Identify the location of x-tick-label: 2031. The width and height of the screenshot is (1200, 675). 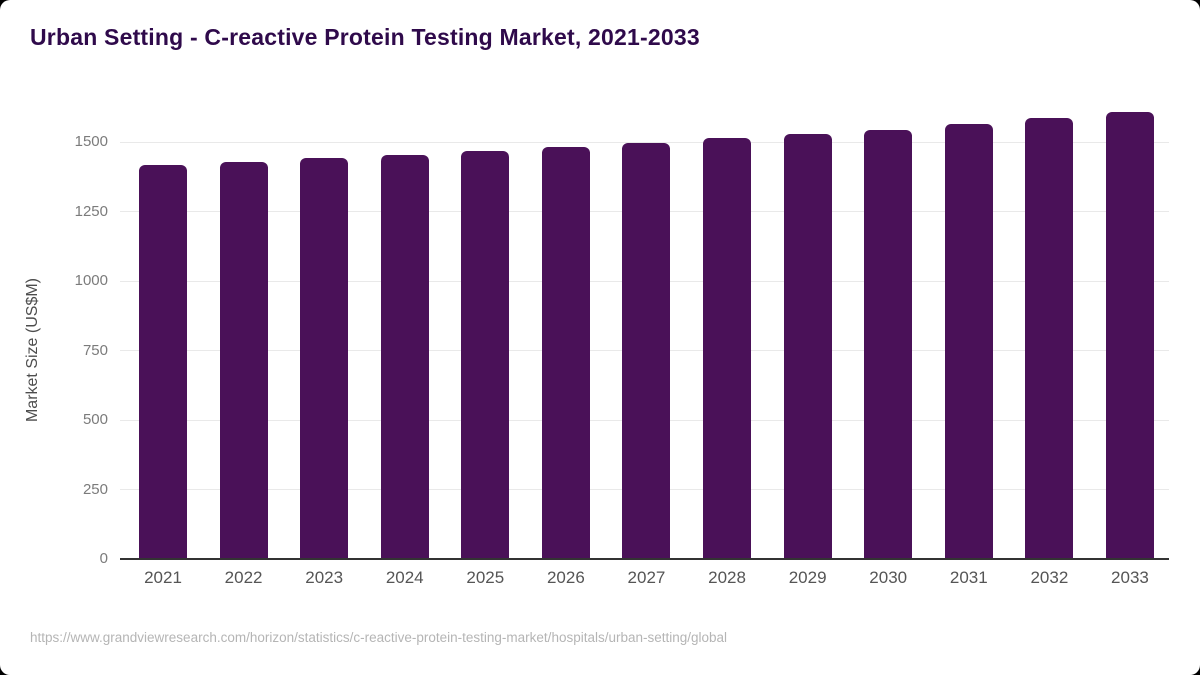
(968, 577).